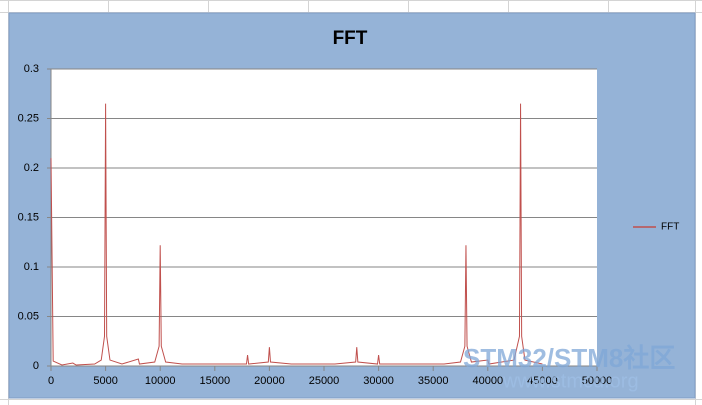  I want to click on legend-label: FFT, so click(670, 227).